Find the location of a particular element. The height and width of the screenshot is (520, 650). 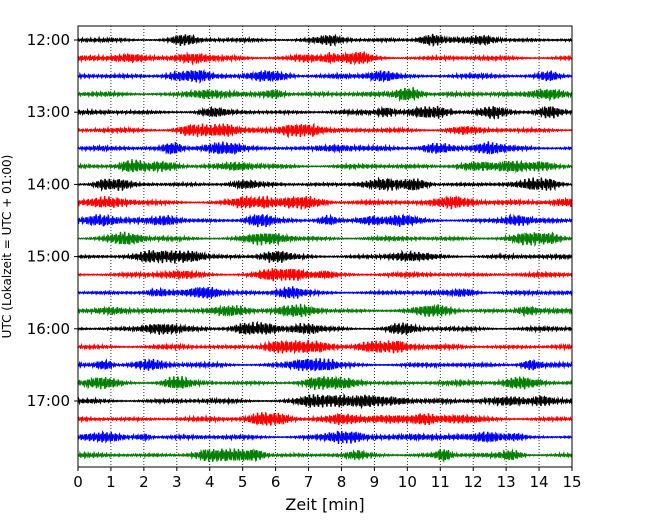

y-axis-label: UTC (Lokalzeit = UTC + 01:00) is located at coordinates (7, 247).